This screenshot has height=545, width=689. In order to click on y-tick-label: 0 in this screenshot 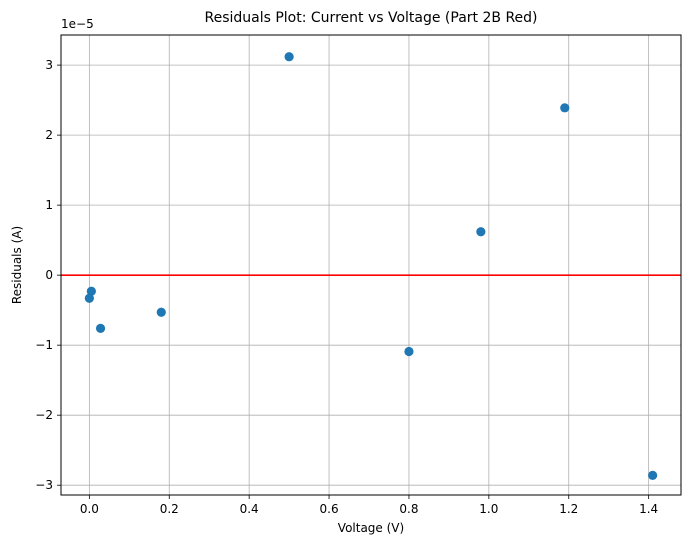, I will do `click(49, 275)`.